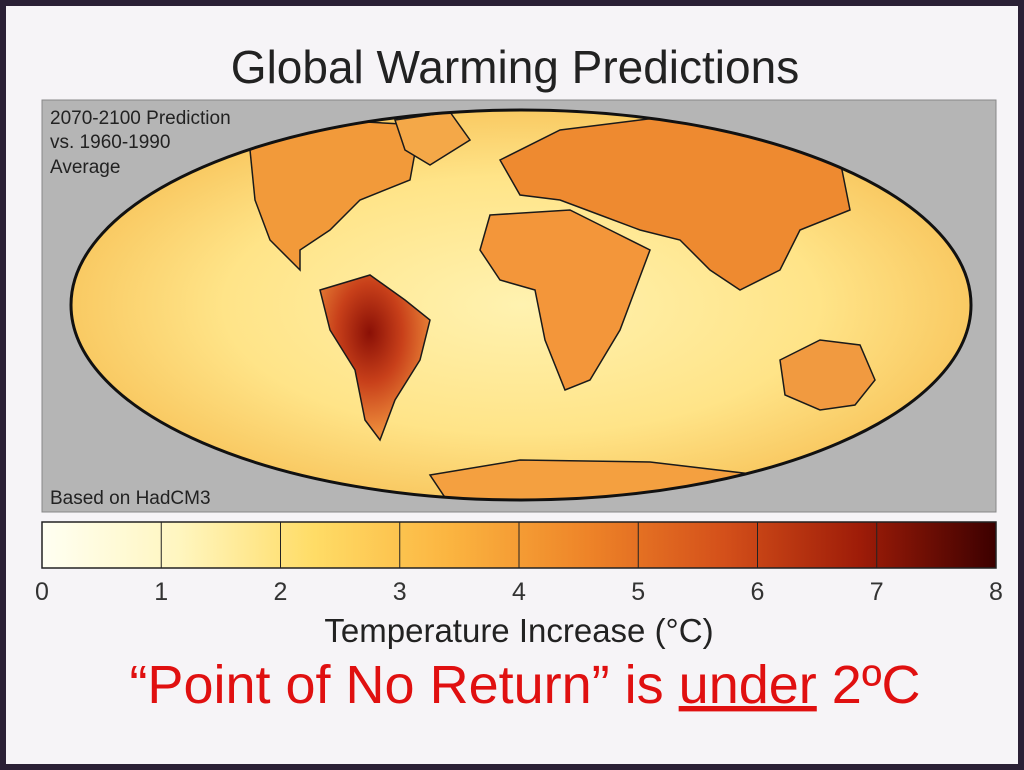 This screenshot has height=770, width=1024. What do you see at coordinates (996, 592) in the screenshot?
I see `colorbar-tick-label: 8` at bounding box center [996, 592].